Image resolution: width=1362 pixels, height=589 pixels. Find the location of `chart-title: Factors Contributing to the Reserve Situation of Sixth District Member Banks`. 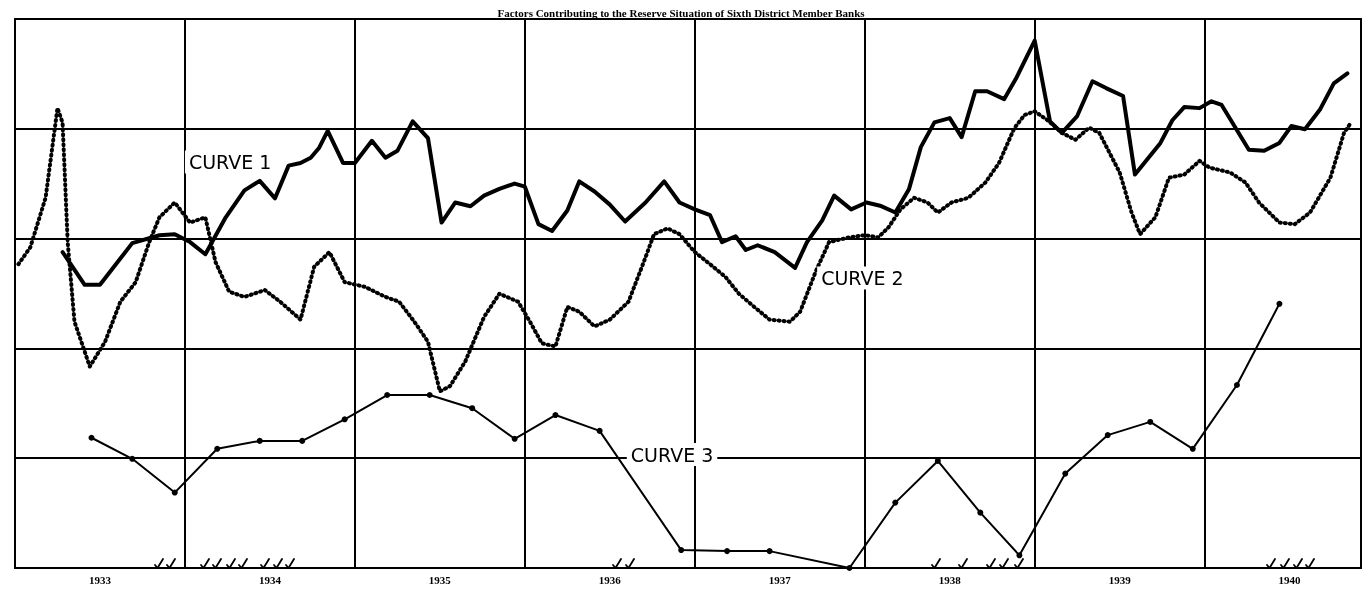

chart-title: Factors Contributing to the Reserve Situation of Sixth District Member Banks is located at coordinates (681, 12).